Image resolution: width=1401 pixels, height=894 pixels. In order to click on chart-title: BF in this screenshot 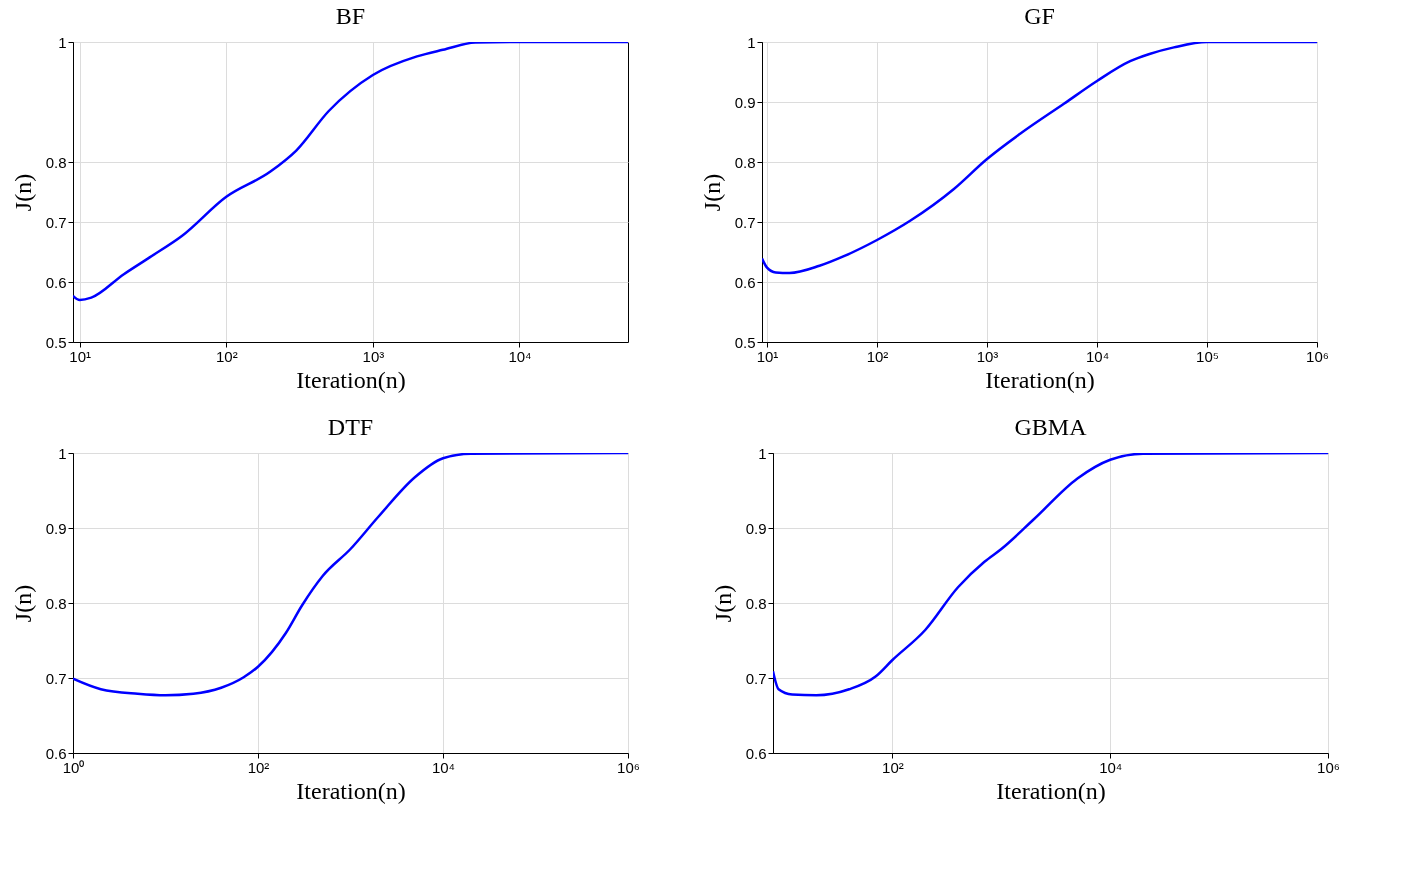, I will do `click(350, 16)`.